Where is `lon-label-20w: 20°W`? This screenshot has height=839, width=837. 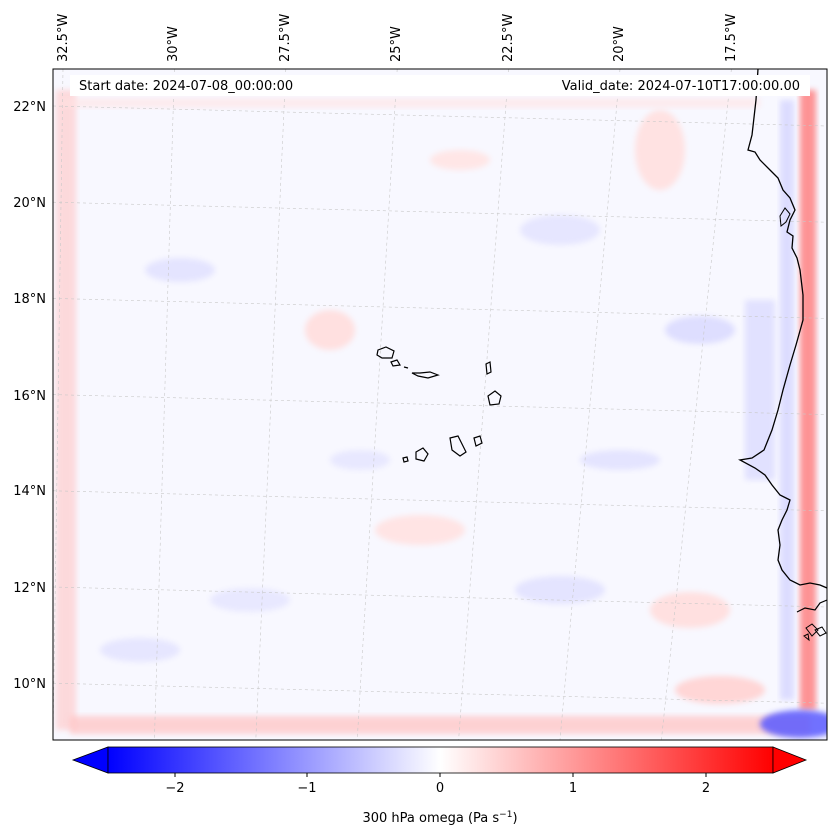
lon-label-20w: 20°W is located at coordinates (619, 44).